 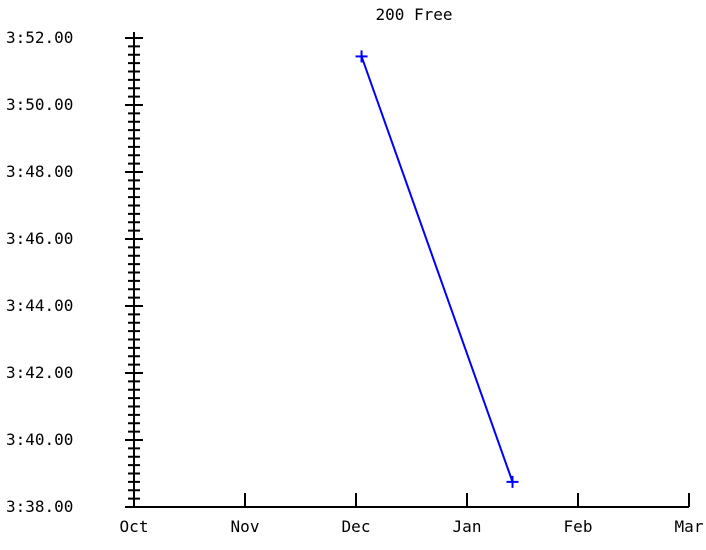 I want to click on y-tick-label: 3:48.00, so click(x=39, y=171).